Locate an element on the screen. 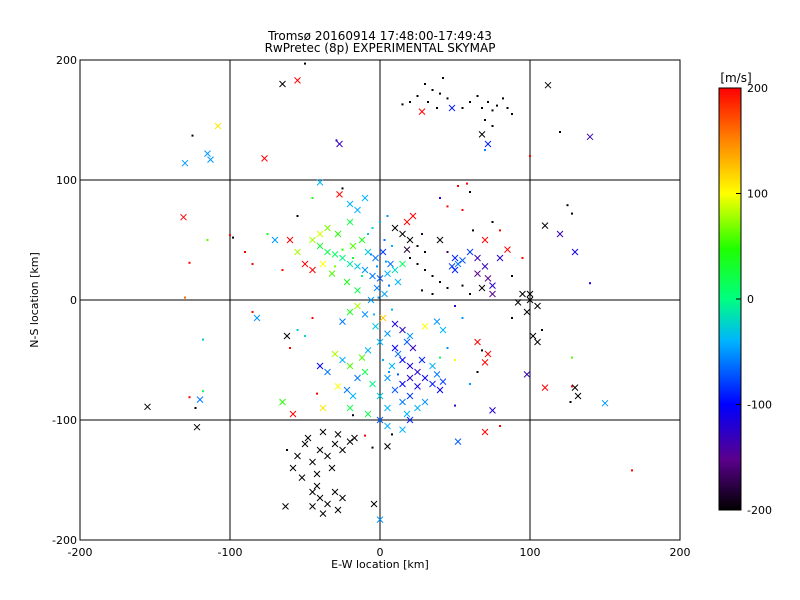  chart-subtitle: RwPretec (8p) EXPERIMENTAL SKYMAP is located at coordinates (380, 48).